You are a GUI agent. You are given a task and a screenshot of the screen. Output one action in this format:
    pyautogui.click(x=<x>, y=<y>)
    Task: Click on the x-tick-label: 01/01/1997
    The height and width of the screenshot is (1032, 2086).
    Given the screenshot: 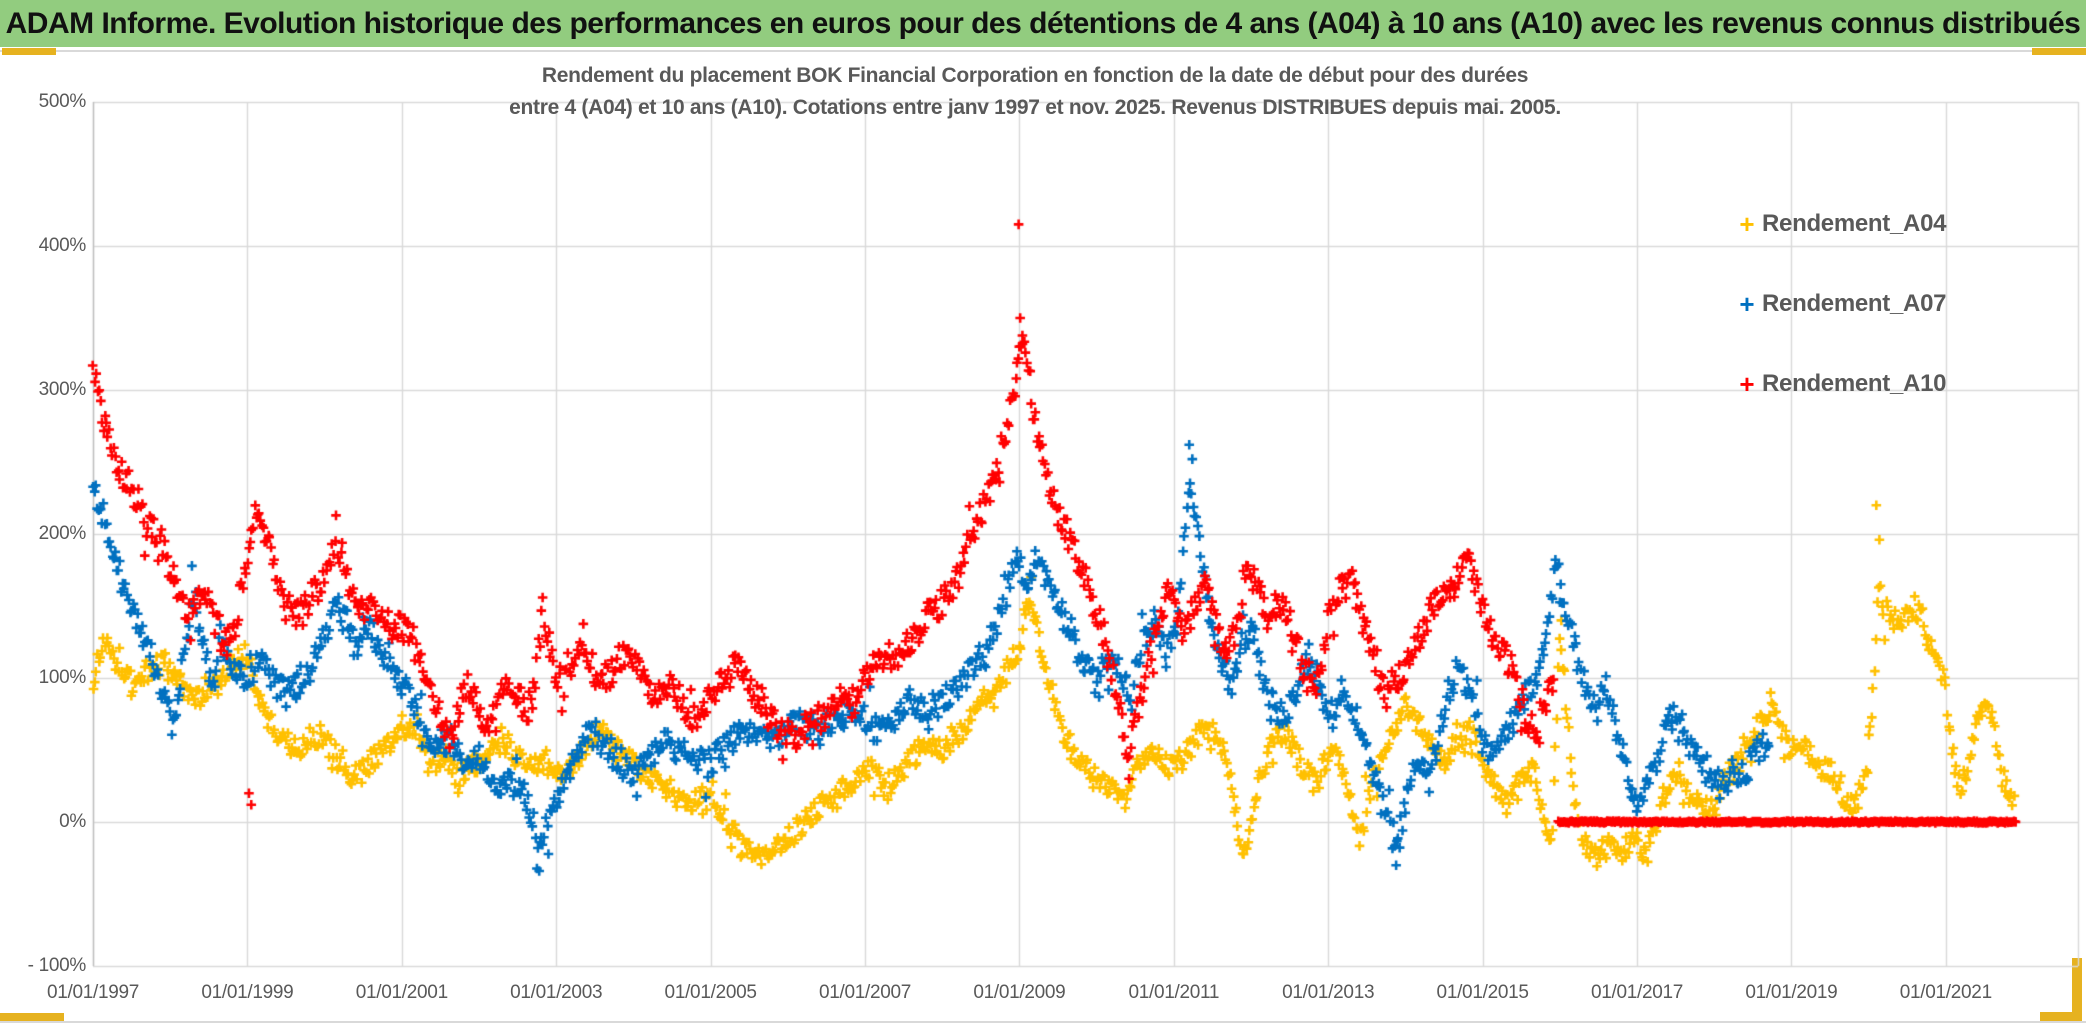 What is the action you would take?
    pyautogui.click(x=93, y=992)
    